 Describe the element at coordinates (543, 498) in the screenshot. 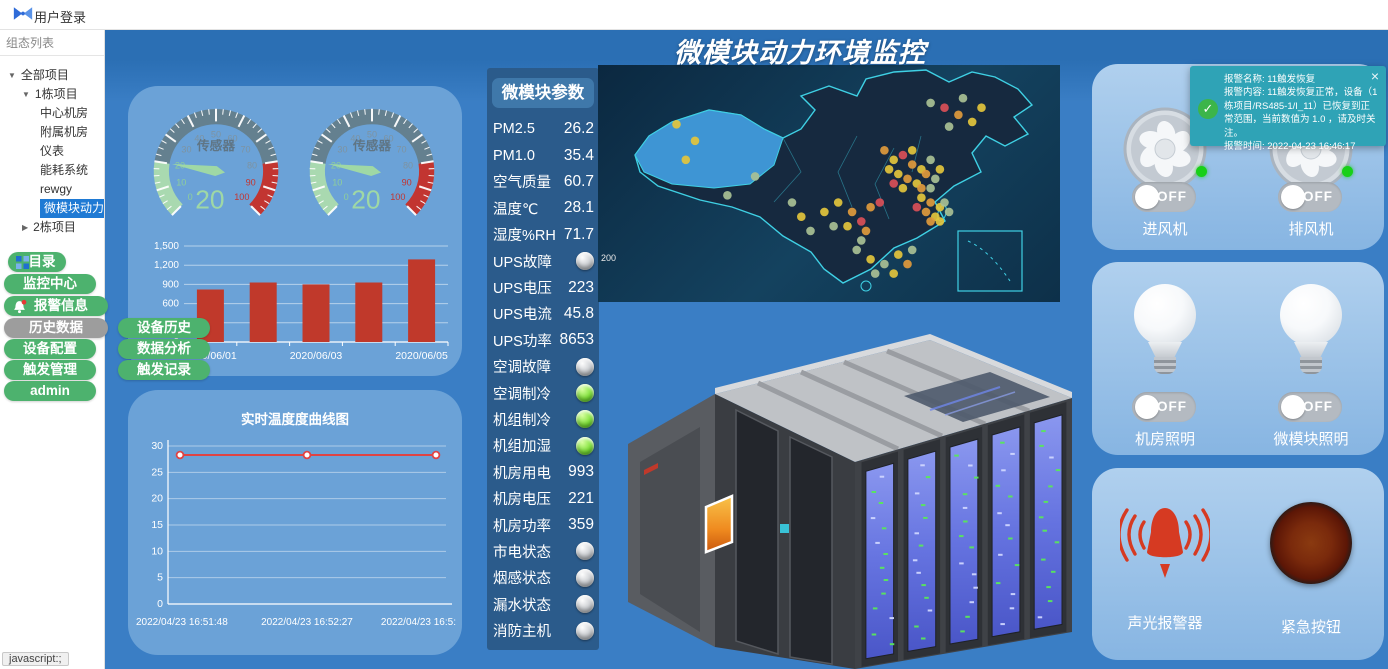

I see `param-row: 机房电压 221` at that location.